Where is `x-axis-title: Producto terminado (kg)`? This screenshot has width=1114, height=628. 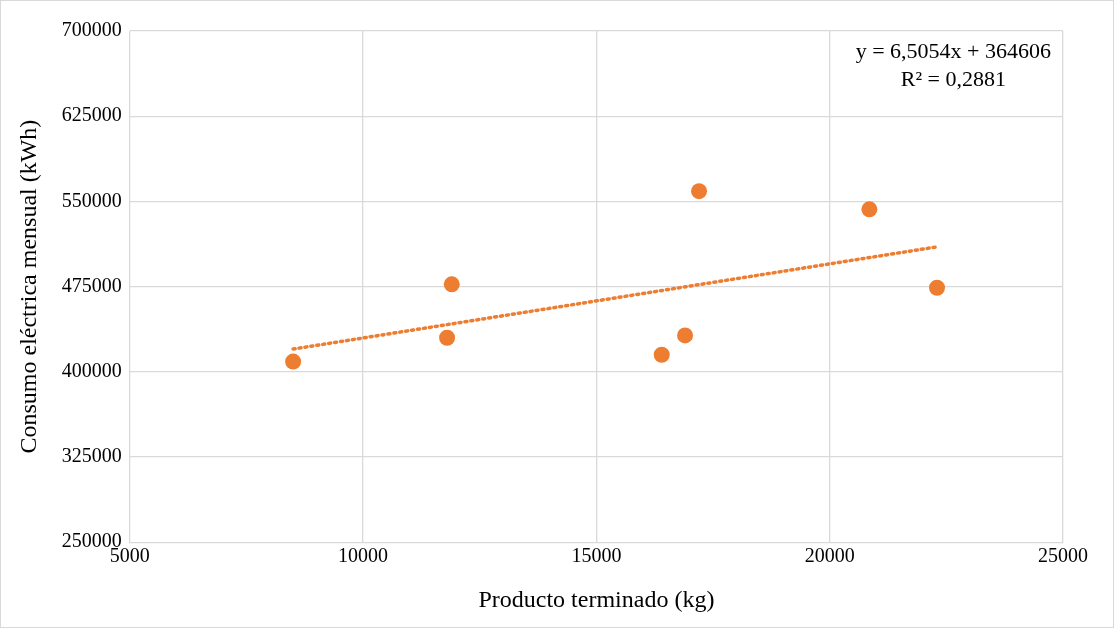
x-axis-title: Producto terminado (kg) is located at coordinates (596, 598).